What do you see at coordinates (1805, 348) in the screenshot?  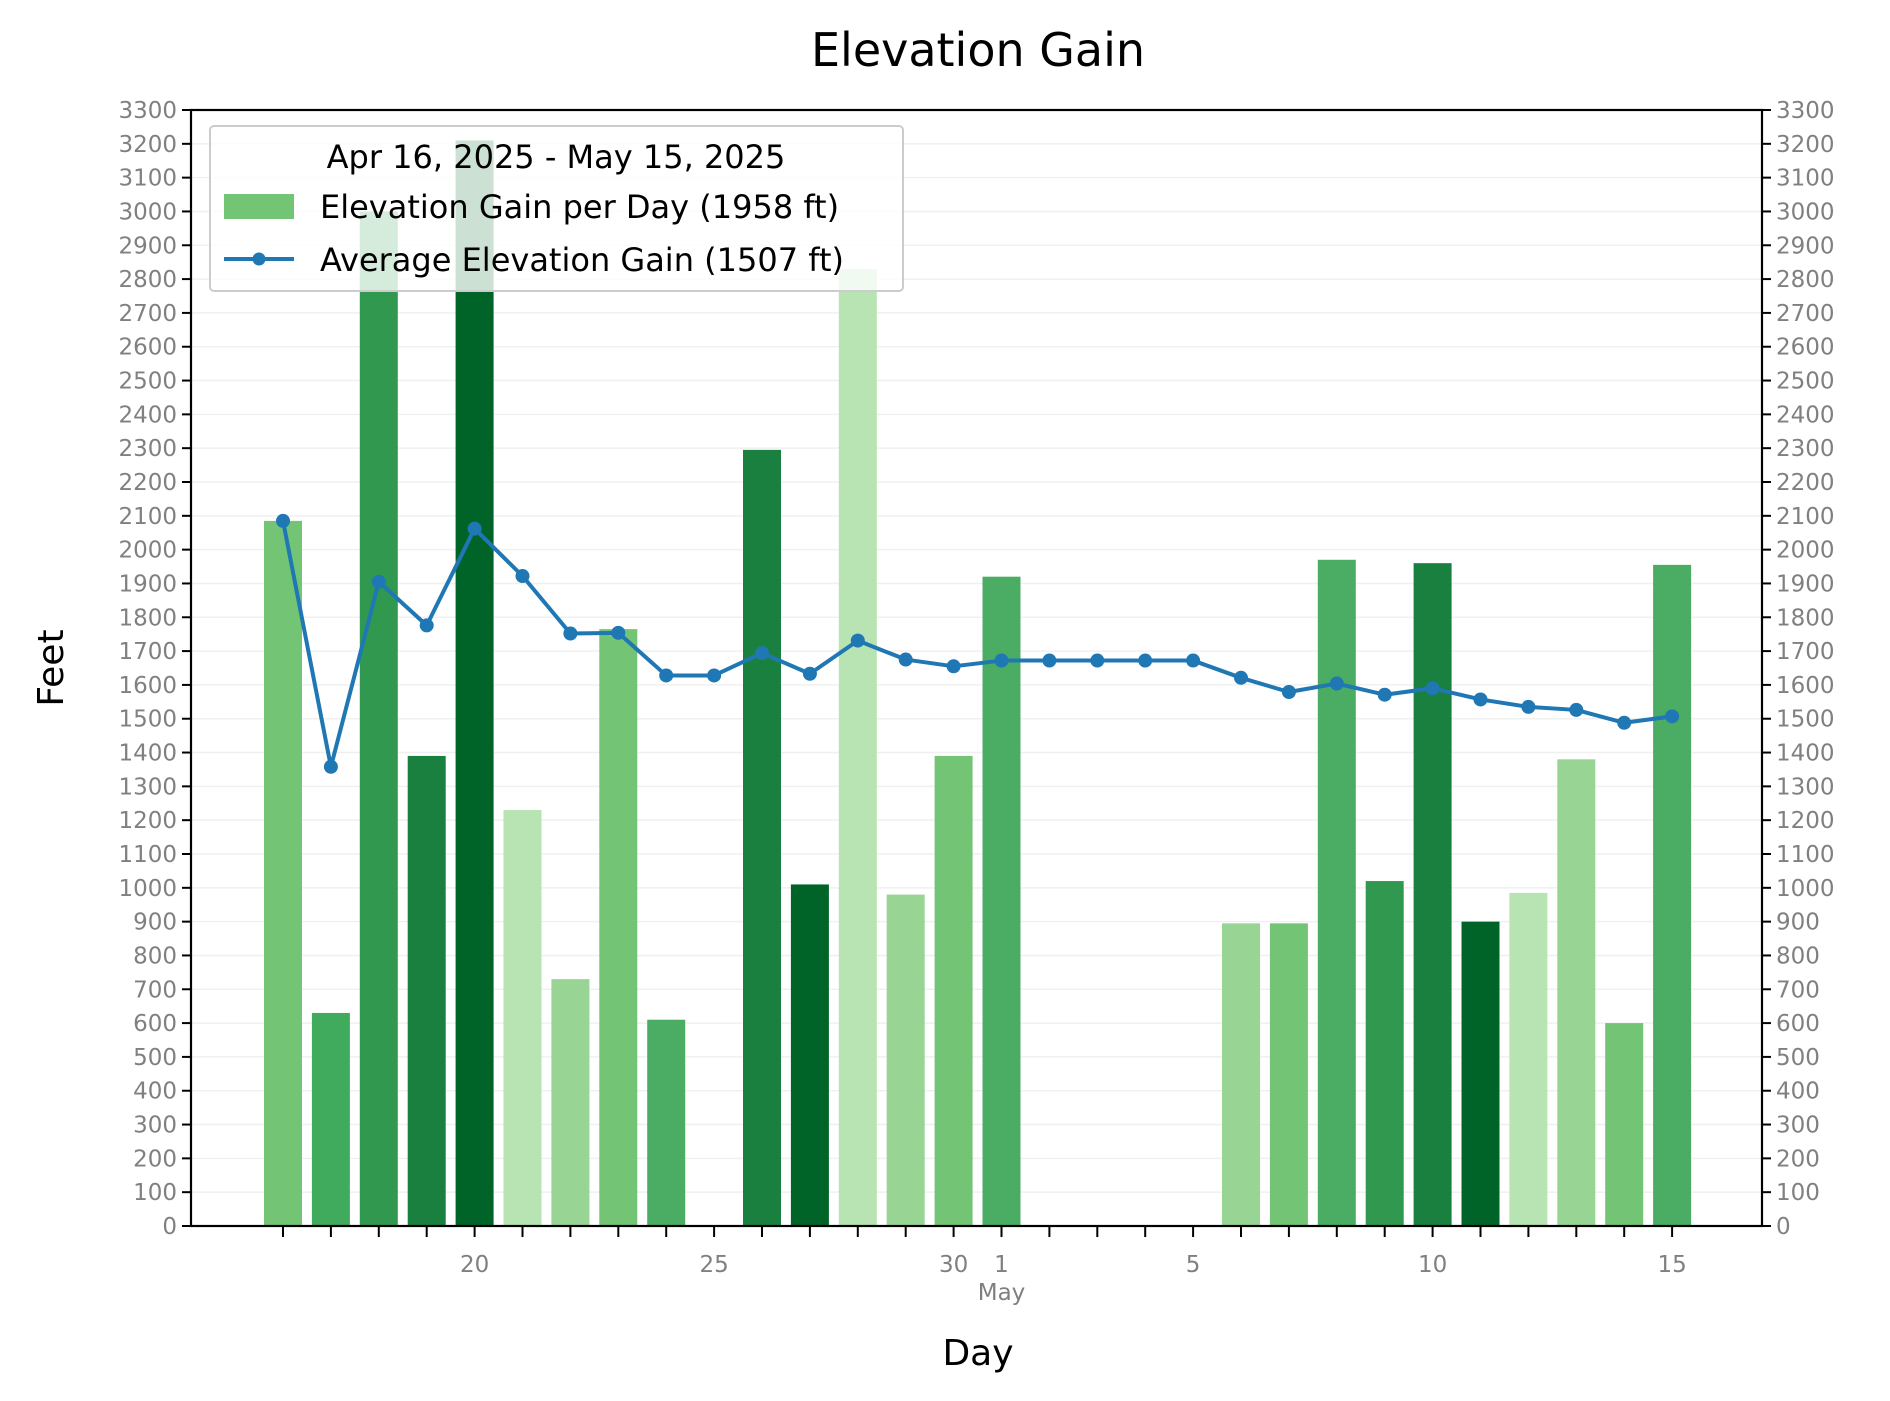 I see `y-tick-label-right: 2600` at bounding box center [1805, 348].